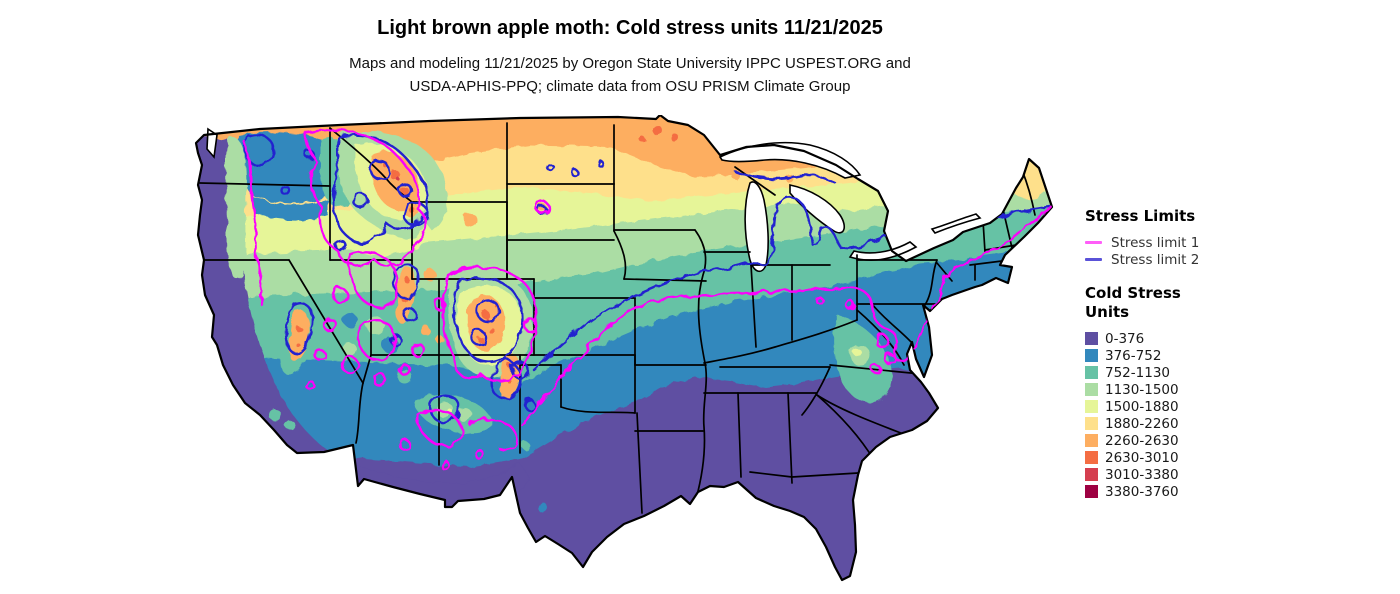 The image size is (1400, 594). What do you see at coordinates (1125, 338) in the screenshot?
I see `class-label: 0-376` at bounding box center [1125, 338].